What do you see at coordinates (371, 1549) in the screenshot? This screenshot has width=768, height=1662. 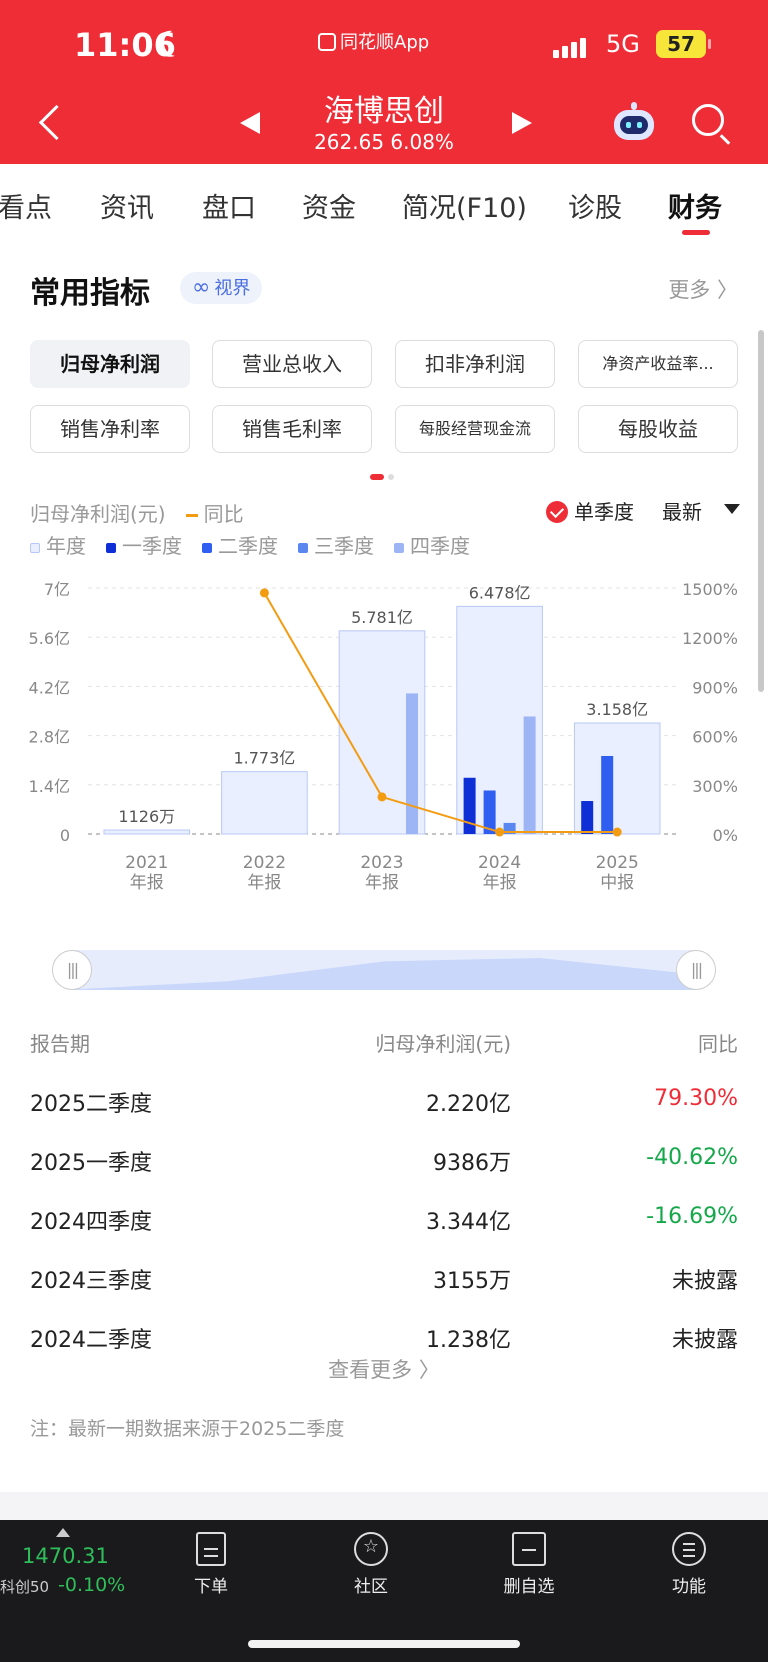 I see `community-star-icon` at bounding box center [371, 1549].